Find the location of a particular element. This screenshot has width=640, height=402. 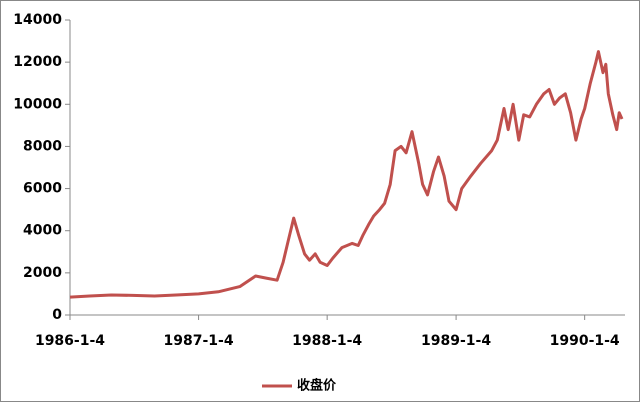

x-tick-label: 1989-1-4 is located at coordinates (456, 341).